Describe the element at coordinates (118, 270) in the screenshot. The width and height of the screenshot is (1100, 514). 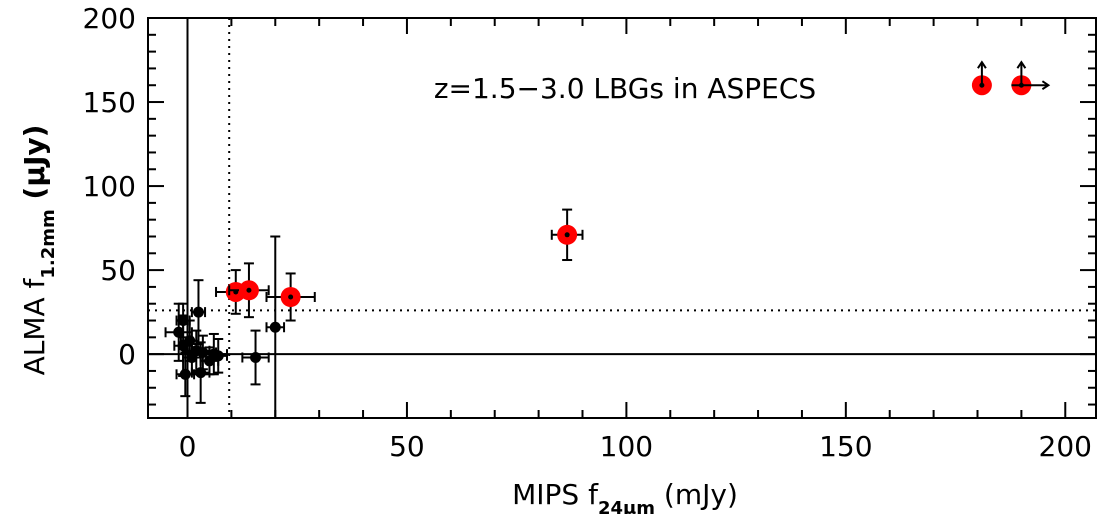
I see `y-tick-label: 50` at that location.